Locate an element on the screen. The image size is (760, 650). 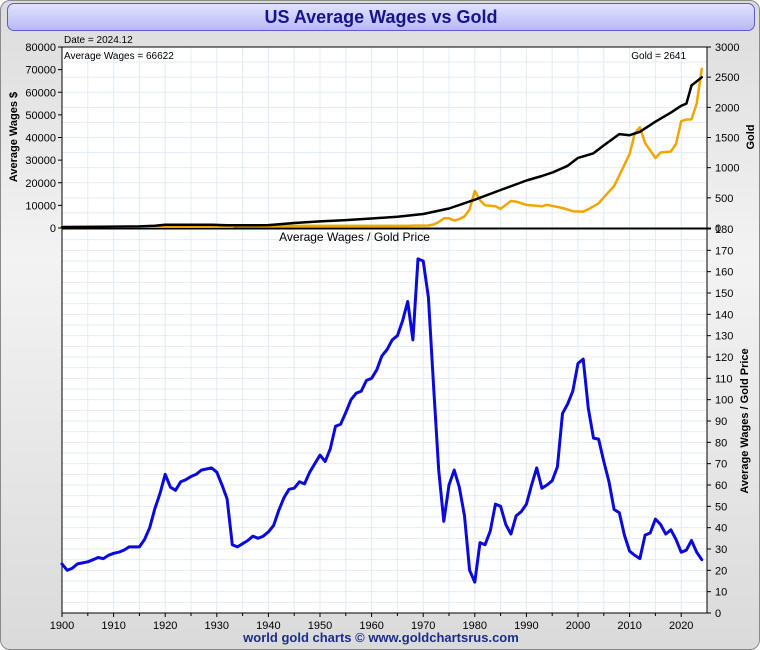
gold-annotation: Gold = 2641 is located at coordinates (658, 56).